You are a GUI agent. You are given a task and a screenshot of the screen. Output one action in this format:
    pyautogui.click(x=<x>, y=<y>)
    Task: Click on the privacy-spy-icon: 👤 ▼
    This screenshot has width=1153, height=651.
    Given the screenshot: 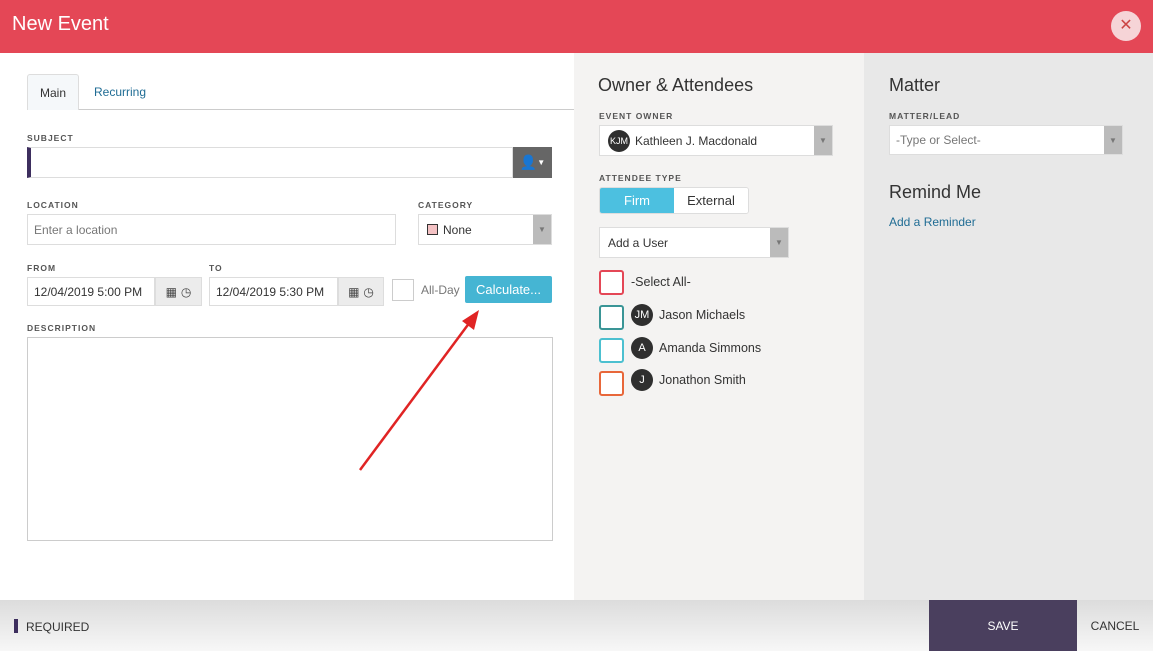 What is the action you would take?
    pyautogui.click(x=532, y=162)
    